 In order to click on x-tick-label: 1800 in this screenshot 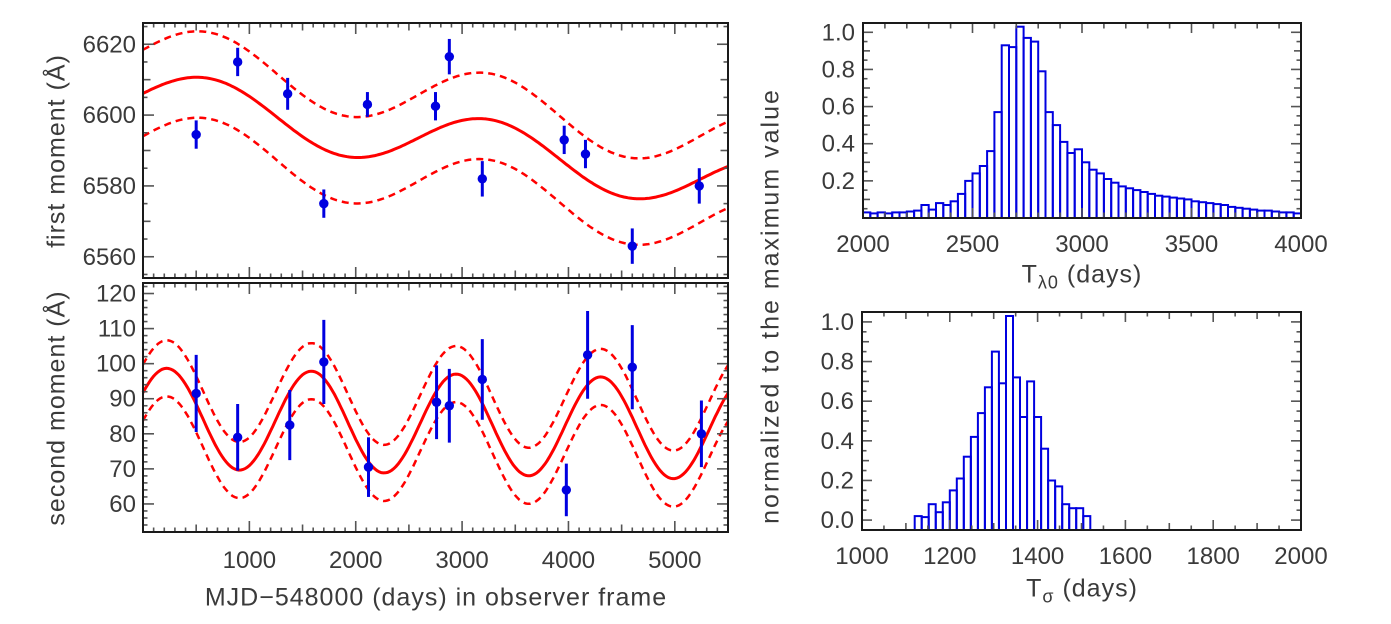, I will do `click(1213, 556)`.